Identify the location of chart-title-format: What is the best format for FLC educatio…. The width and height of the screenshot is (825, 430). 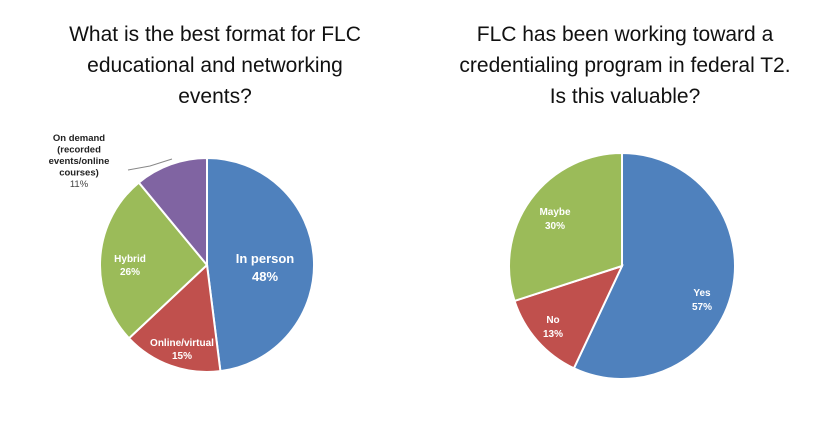
(215, 65).